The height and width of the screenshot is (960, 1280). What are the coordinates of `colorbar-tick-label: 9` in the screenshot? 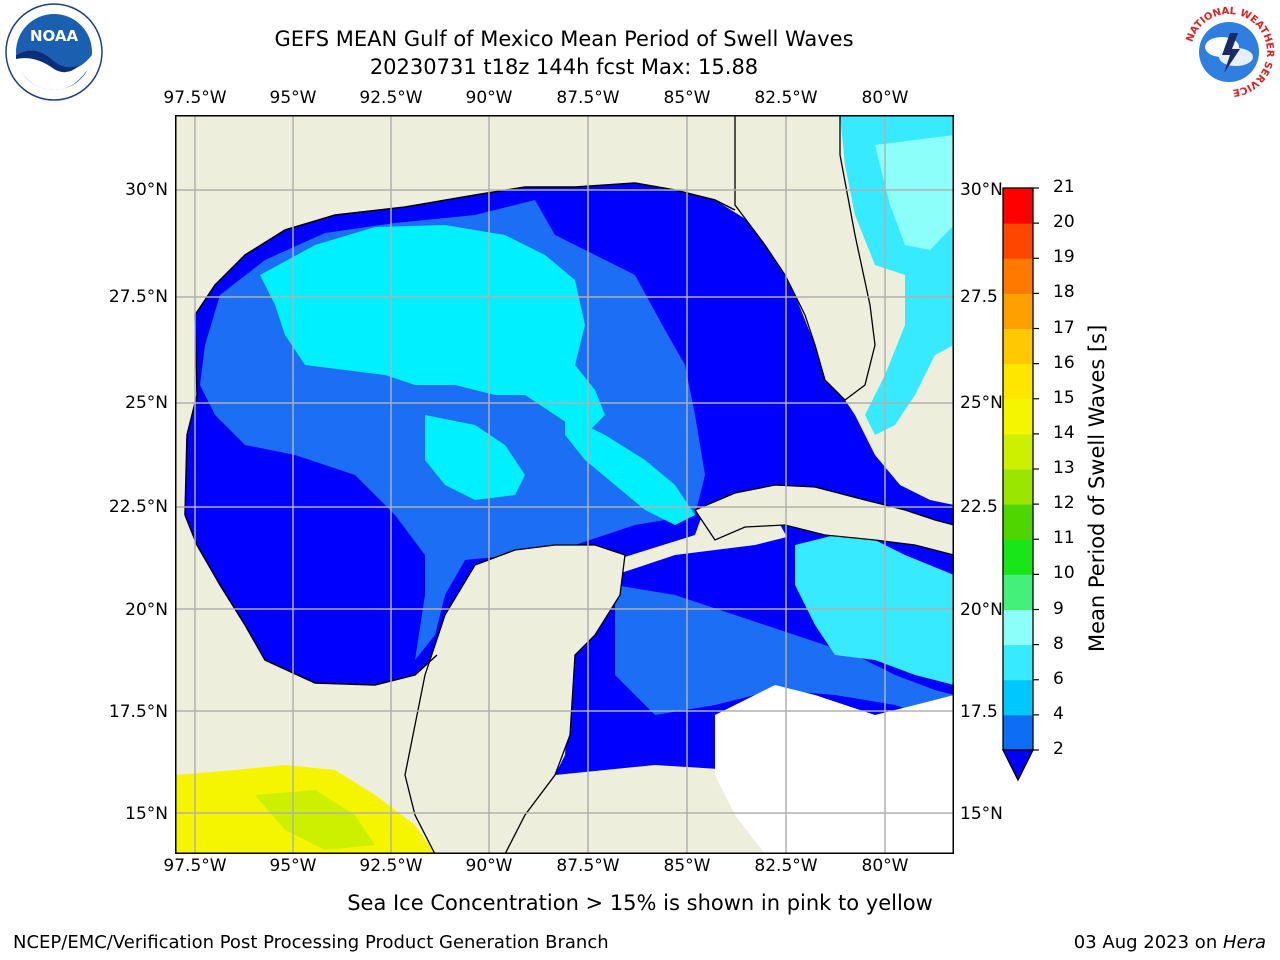 It's located at (1058, 608).